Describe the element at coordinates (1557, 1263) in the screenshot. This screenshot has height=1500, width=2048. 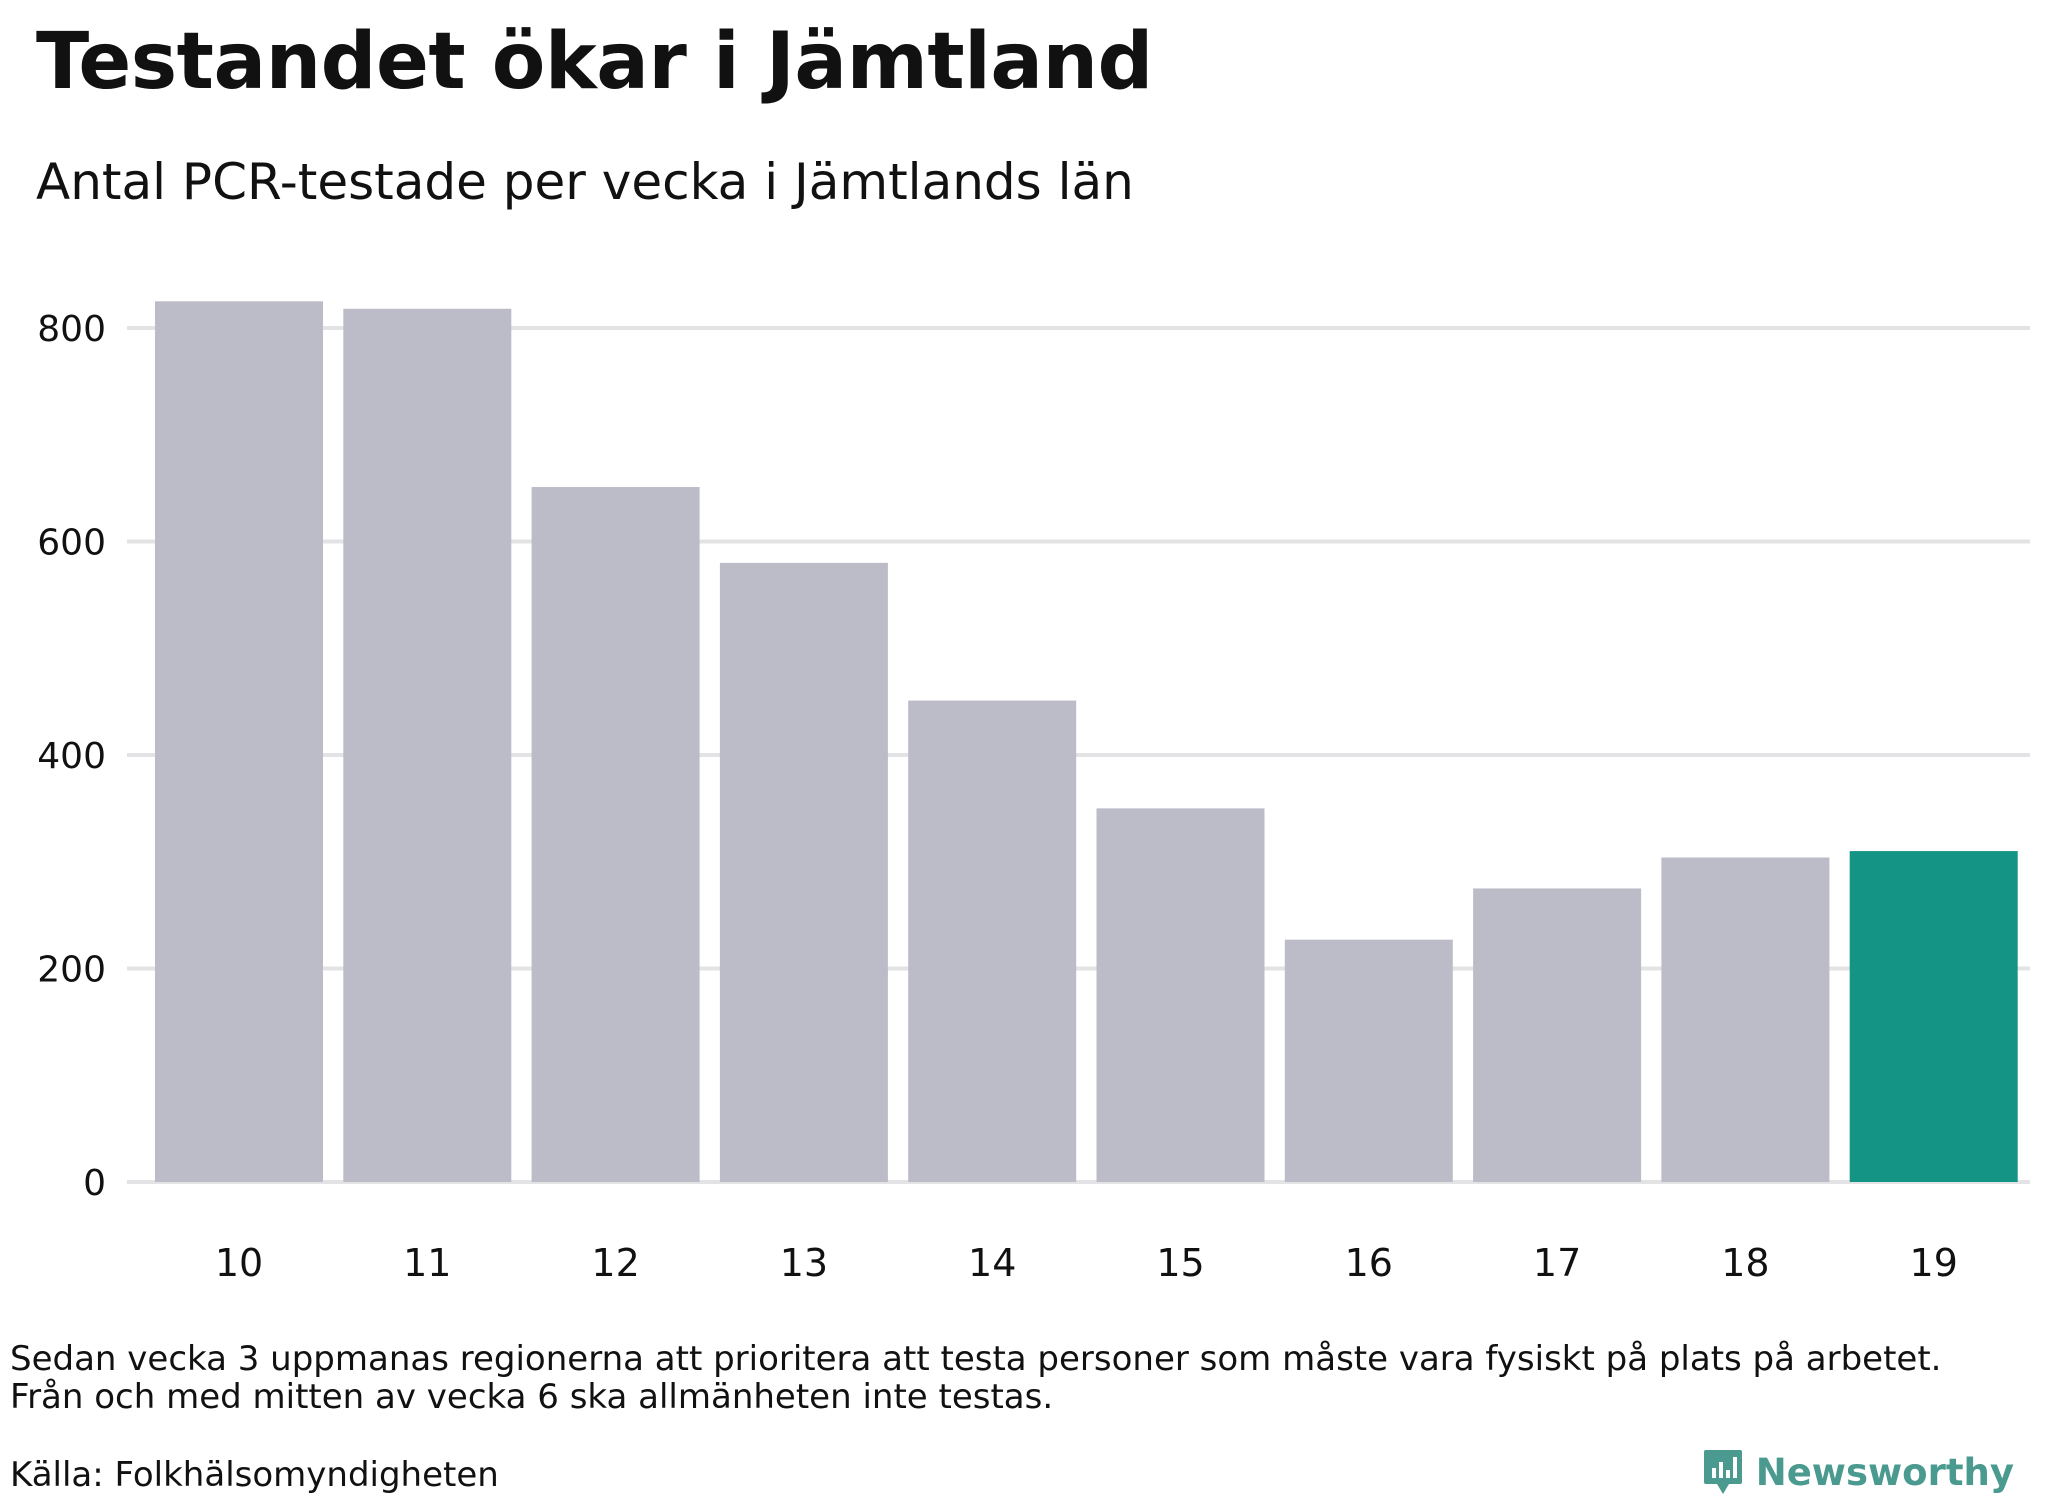
I see `x-tick-label: 17` at that location.